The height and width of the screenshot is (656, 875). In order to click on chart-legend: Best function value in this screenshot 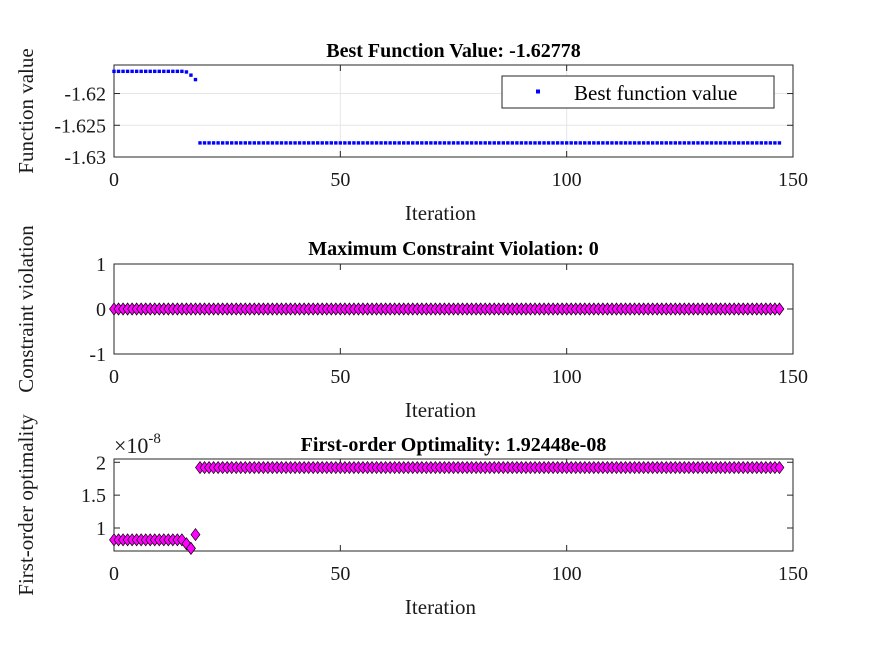, I will do `click(638, 92)`.